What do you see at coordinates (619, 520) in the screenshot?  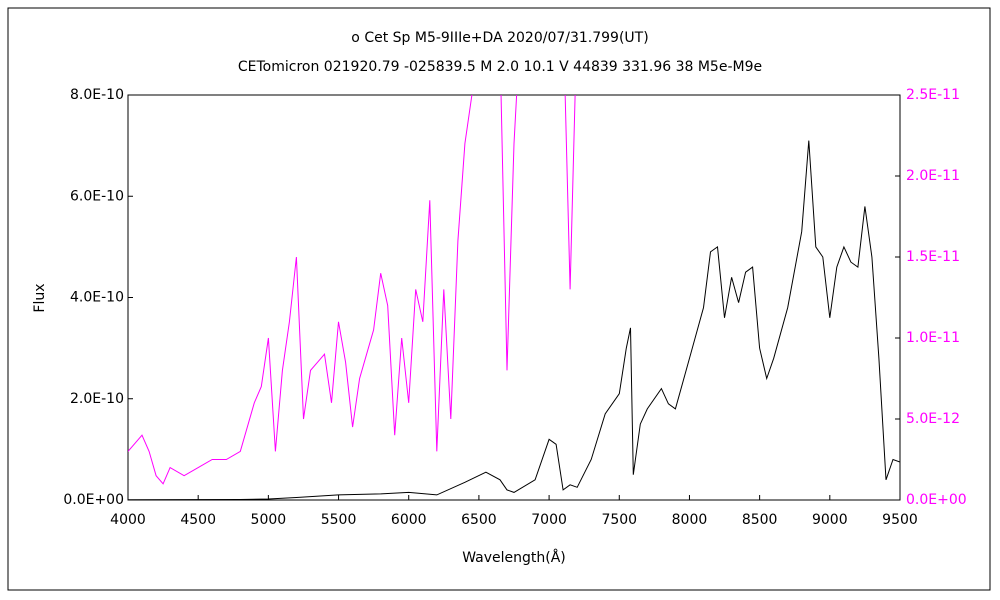 I see `x-tick-label: 7500` at bounding box center [619, 520].